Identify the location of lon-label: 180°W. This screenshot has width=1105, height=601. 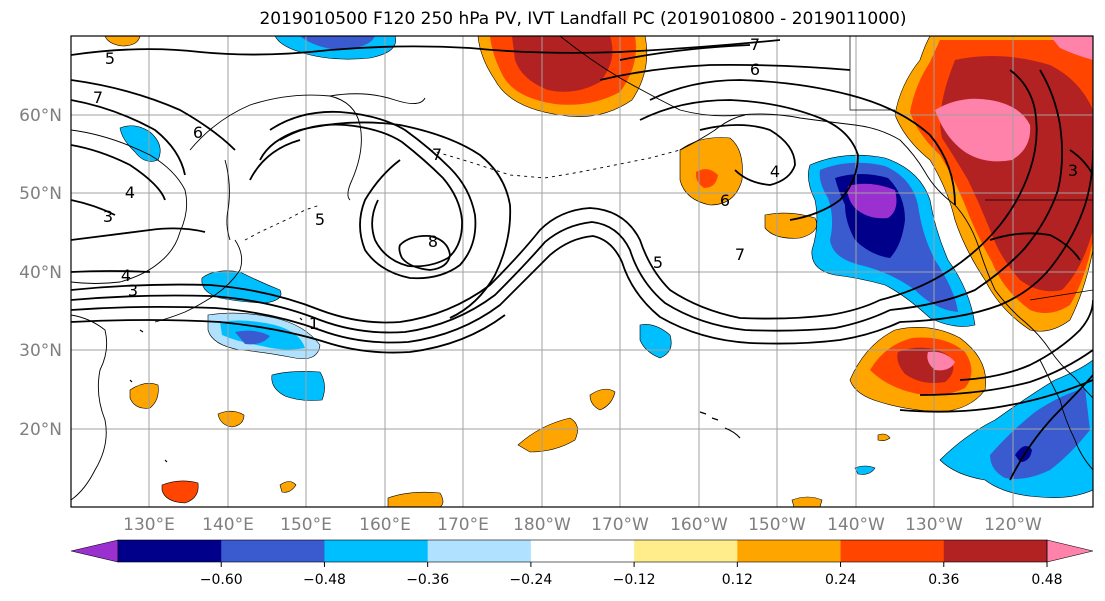
(542, 525).